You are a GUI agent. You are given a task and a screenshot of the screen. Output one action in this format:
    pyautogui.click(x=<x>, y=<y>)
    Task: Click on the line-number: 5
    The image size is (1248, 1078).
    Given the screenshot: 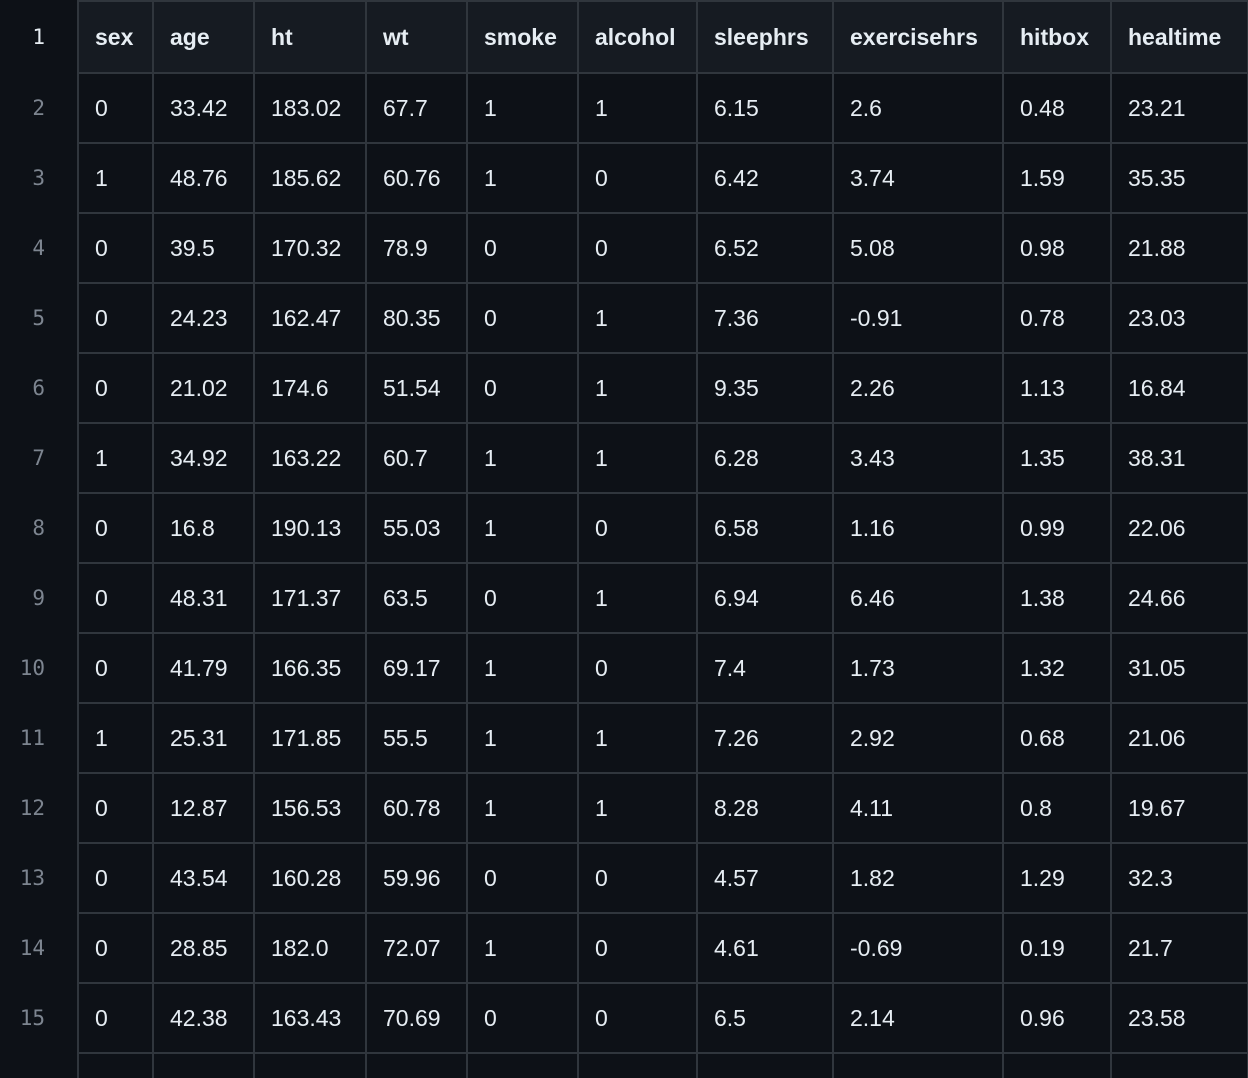 What is the action you would take?
    pyautogui.click(x=39, y=318)
    